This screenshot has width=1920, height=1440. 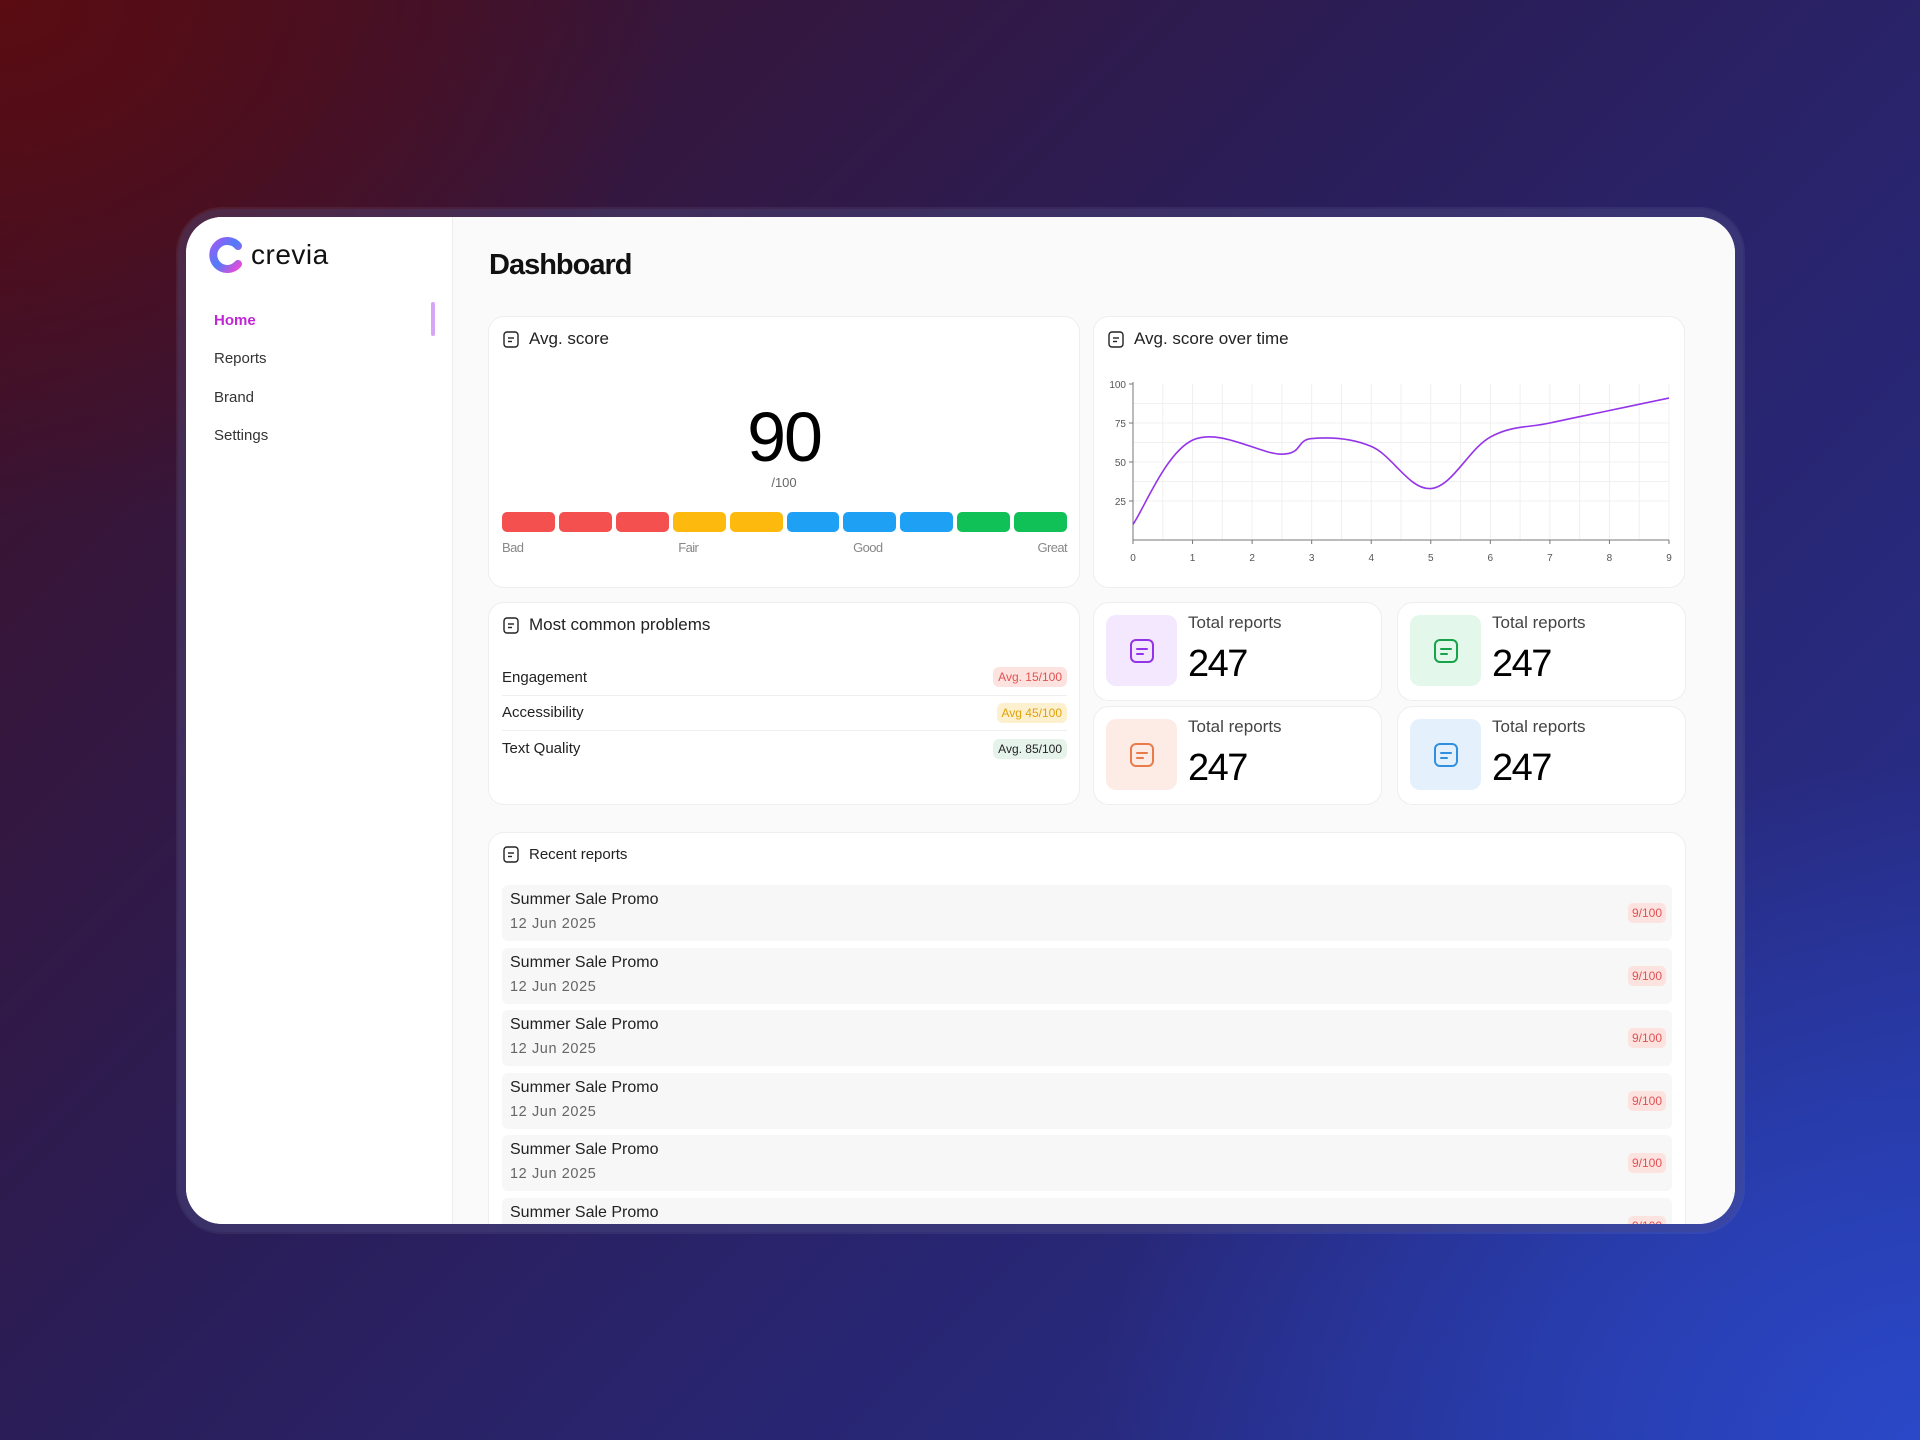 I want to click on nav-item-settings: Settings, so click(x=241, y=436).